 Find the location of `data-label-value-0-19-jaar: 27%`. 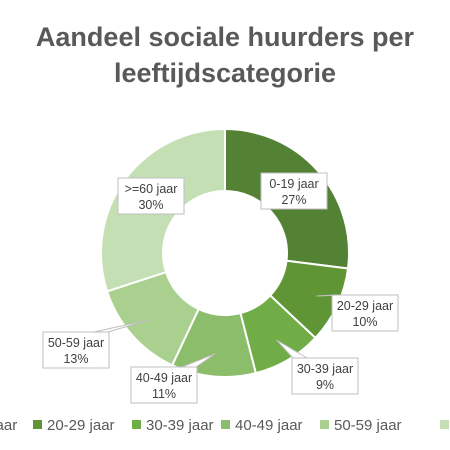

data-label-value-0-19-jaar: 27% is located at coordinates (293, 200).